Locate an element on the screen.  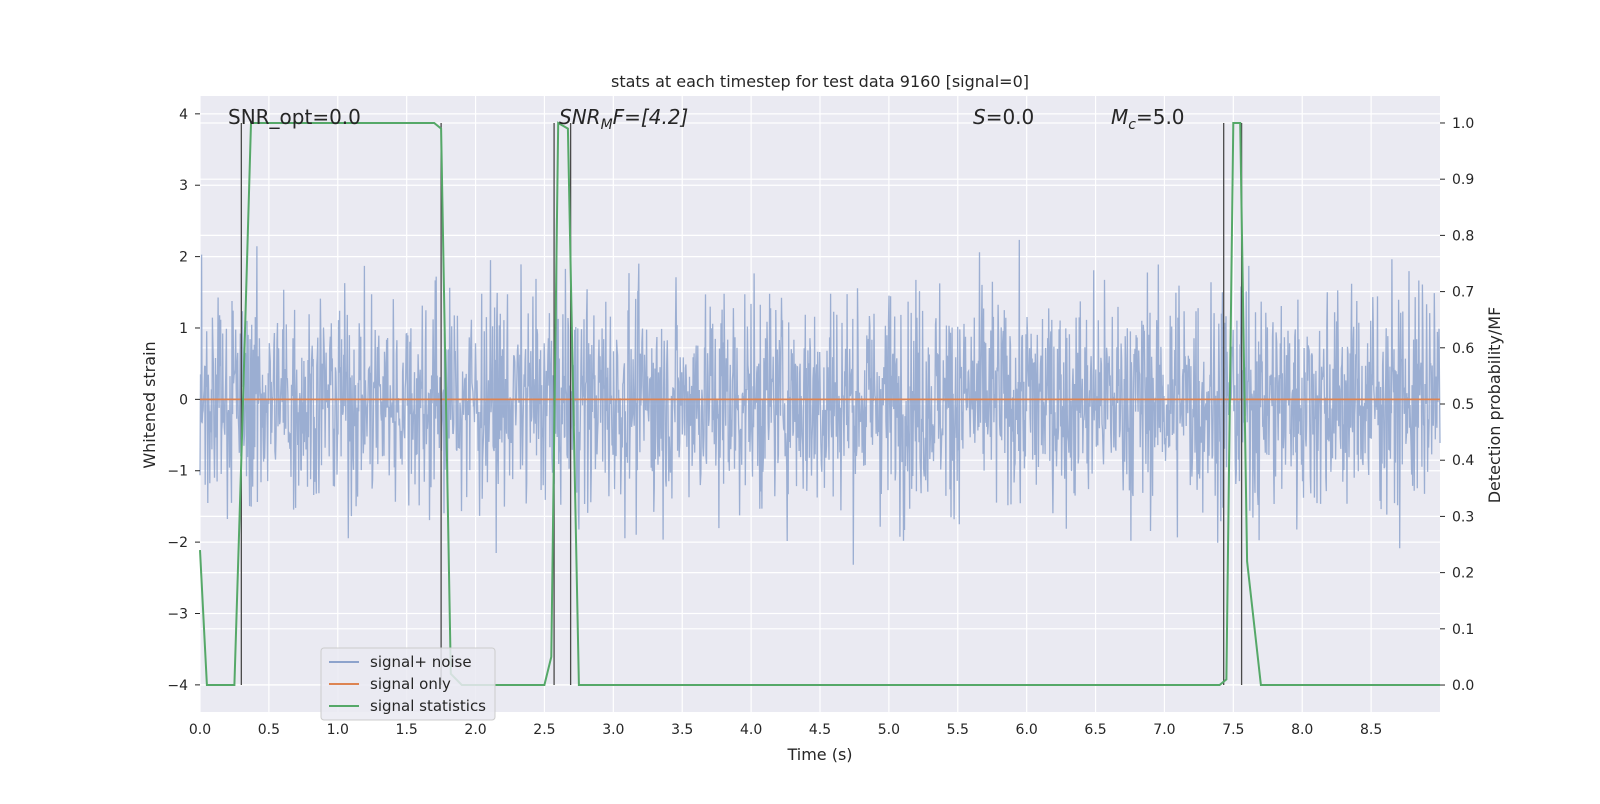
snr-mf-rest: F=[4.2] is located at coordinates (651, 117).